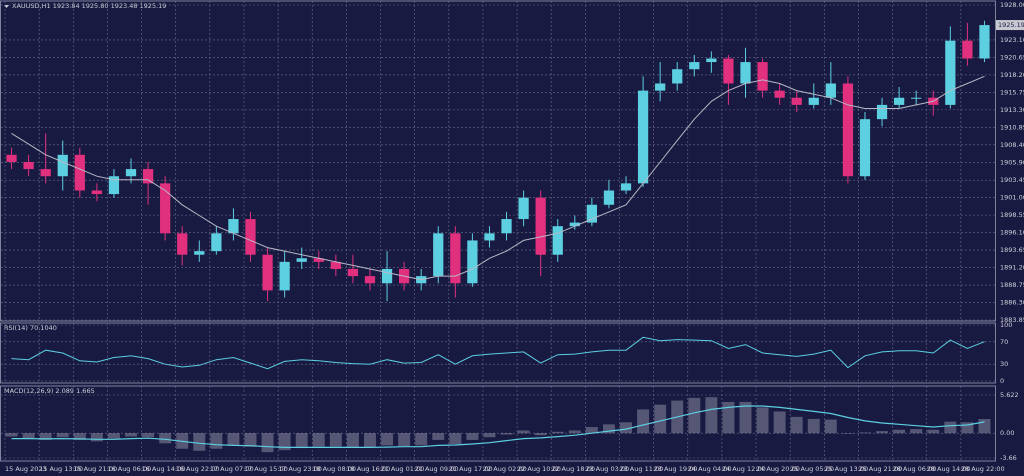 This screenshot has width=1024, height=476. I want to click on y-tick-label: 1920.65, so click(1012, 57).